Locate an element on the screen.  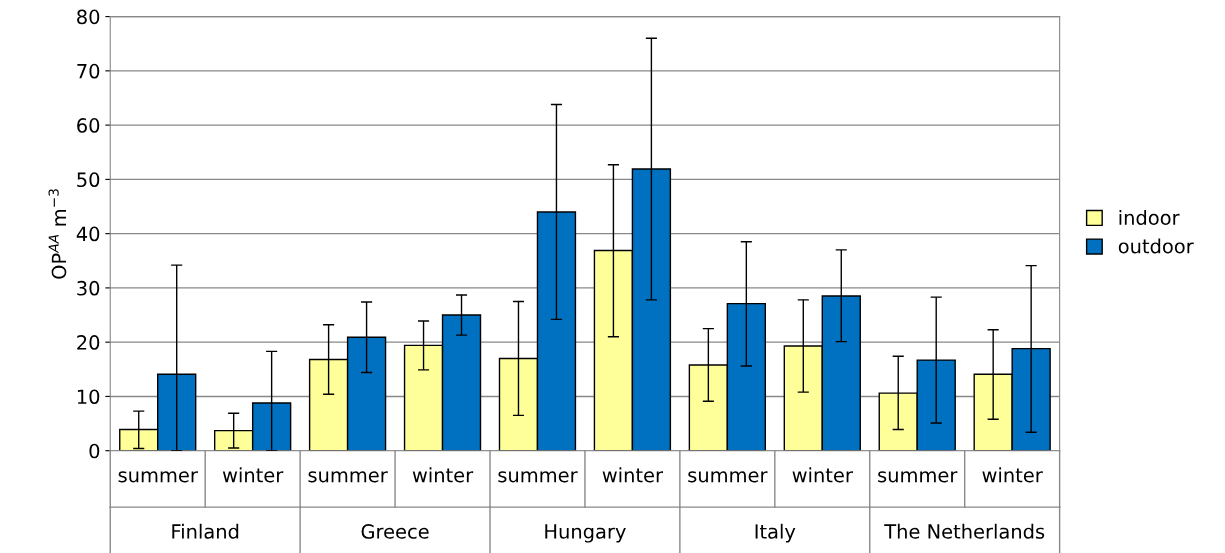
text: Hungary is located at coordinates (585, 533).